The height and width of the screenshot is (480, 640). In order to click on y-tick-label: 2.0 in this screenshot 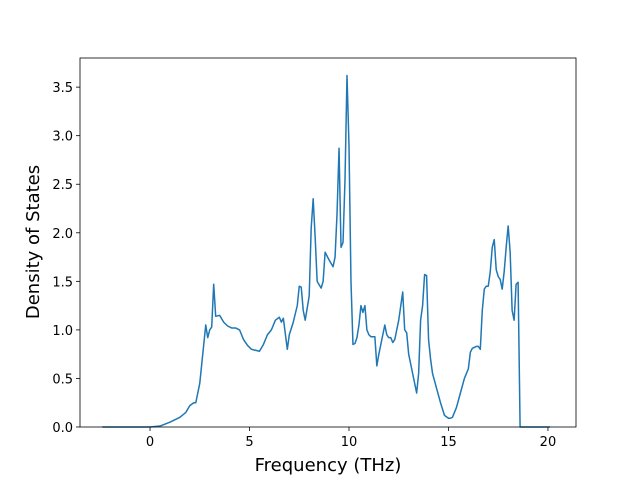, I will do `click(62, 234)`.